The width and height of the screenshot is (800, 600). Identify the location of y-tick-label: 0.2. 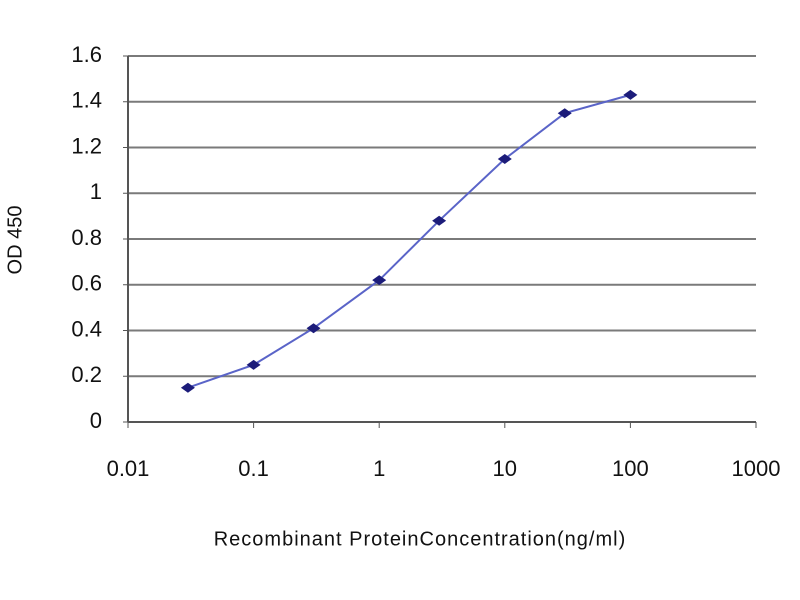
(86, 374).